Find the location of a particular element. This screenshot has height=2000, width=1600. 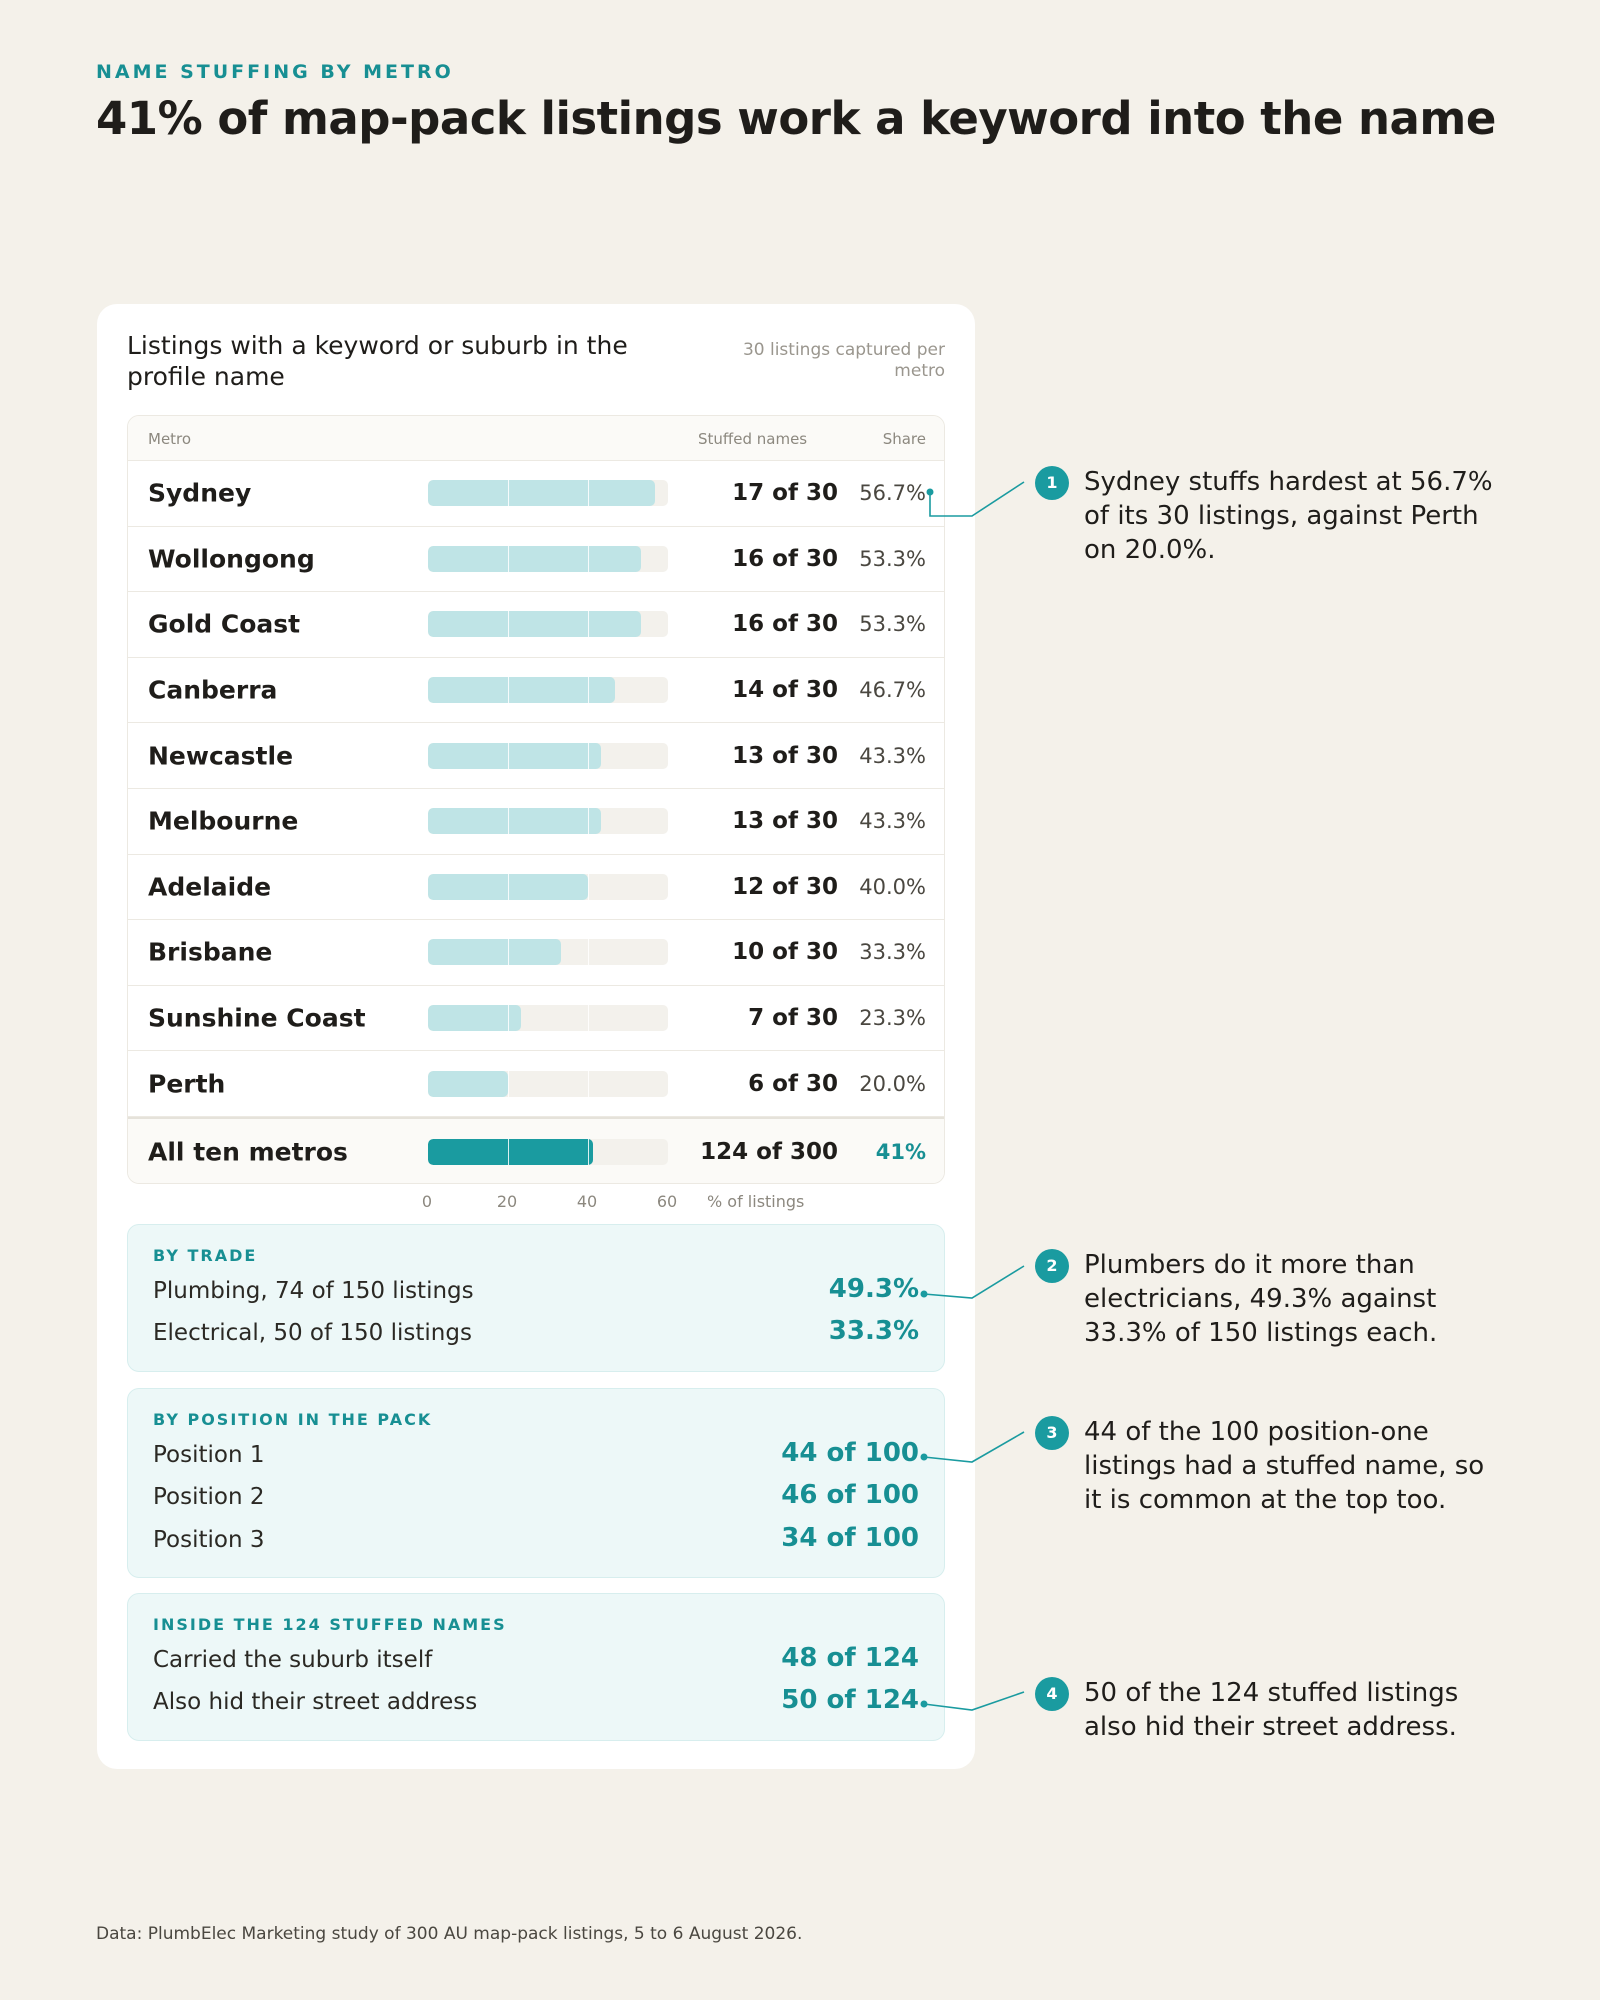

stuffed-count: 6 of 30 is located at coordinates (793, 1083).